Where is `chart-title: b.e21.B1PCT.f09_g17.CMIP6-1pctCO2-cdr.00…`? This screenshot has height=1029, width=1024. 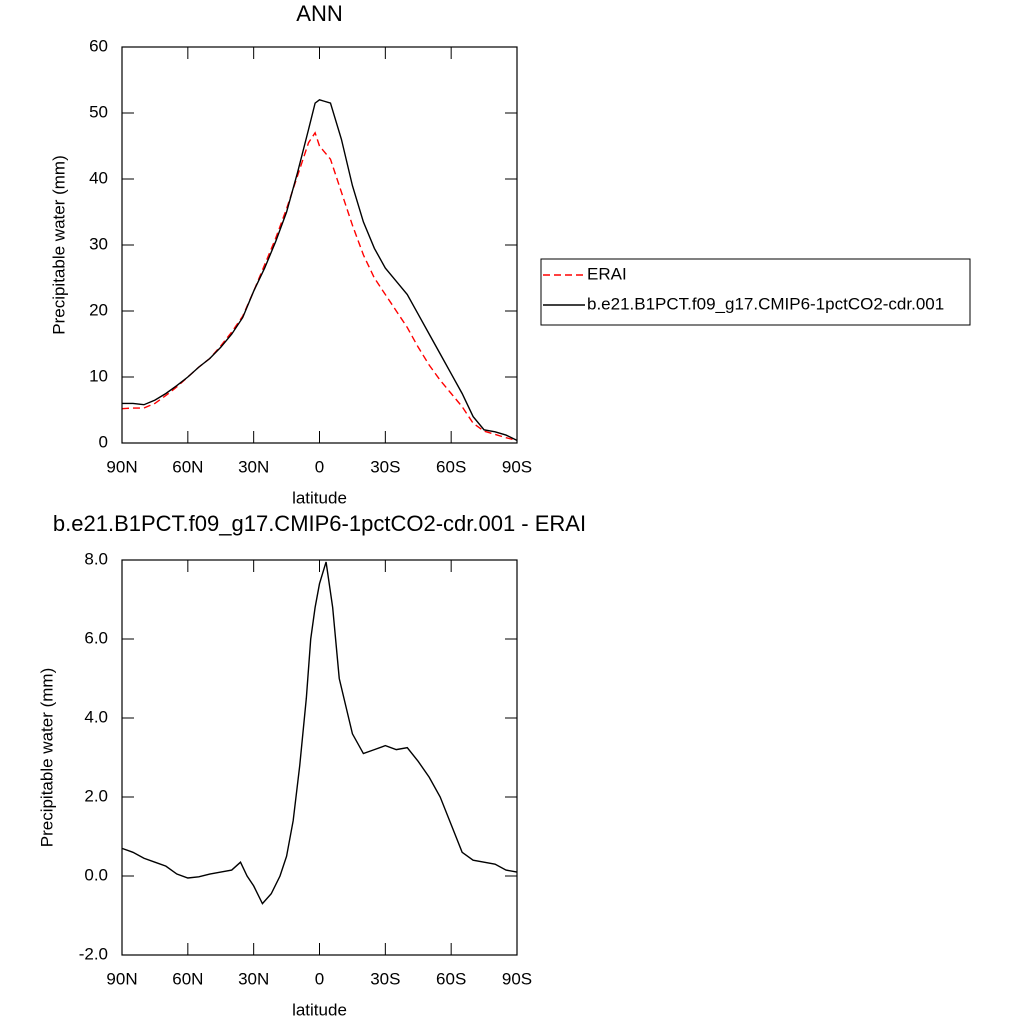
chart-title: b.e21.B1PCT.f09_g17.CMIP6-1pctCO2-cdr.00… is located at coordinates (319, 523).